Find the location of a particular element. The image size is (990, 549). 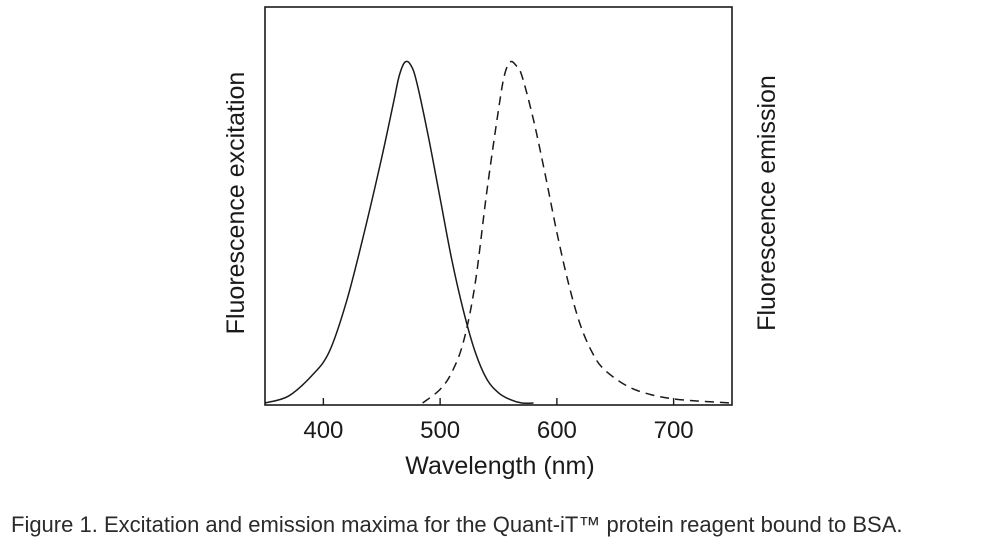

x-axis-title: Wavelength (nm) is located at coordinates (499, 466).